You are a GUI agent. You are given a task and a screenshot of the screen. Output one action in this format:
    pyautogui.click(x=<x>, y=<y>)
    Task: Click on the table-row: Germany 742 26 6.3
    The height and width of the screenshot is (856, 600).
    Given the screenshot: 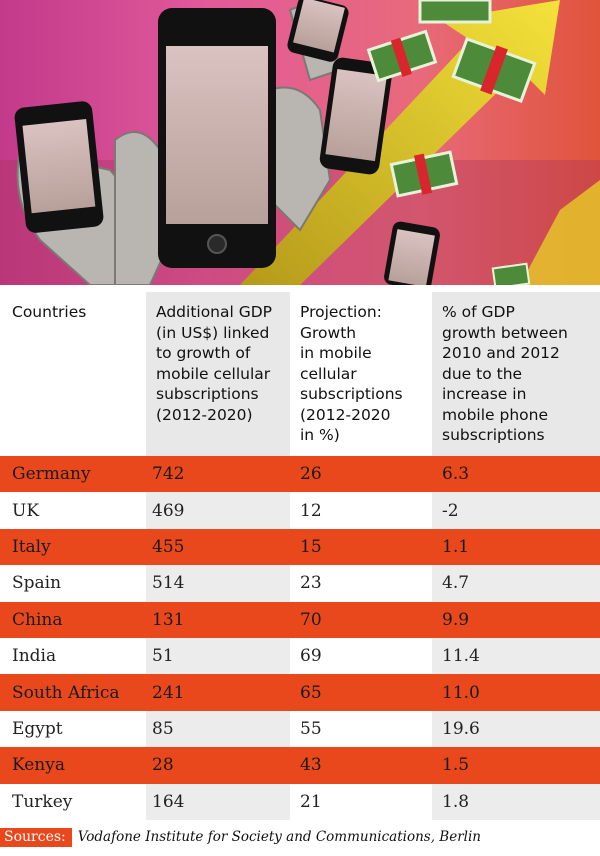 What is the action you would take?
    pyautogui.click(x=300, y=474)
    